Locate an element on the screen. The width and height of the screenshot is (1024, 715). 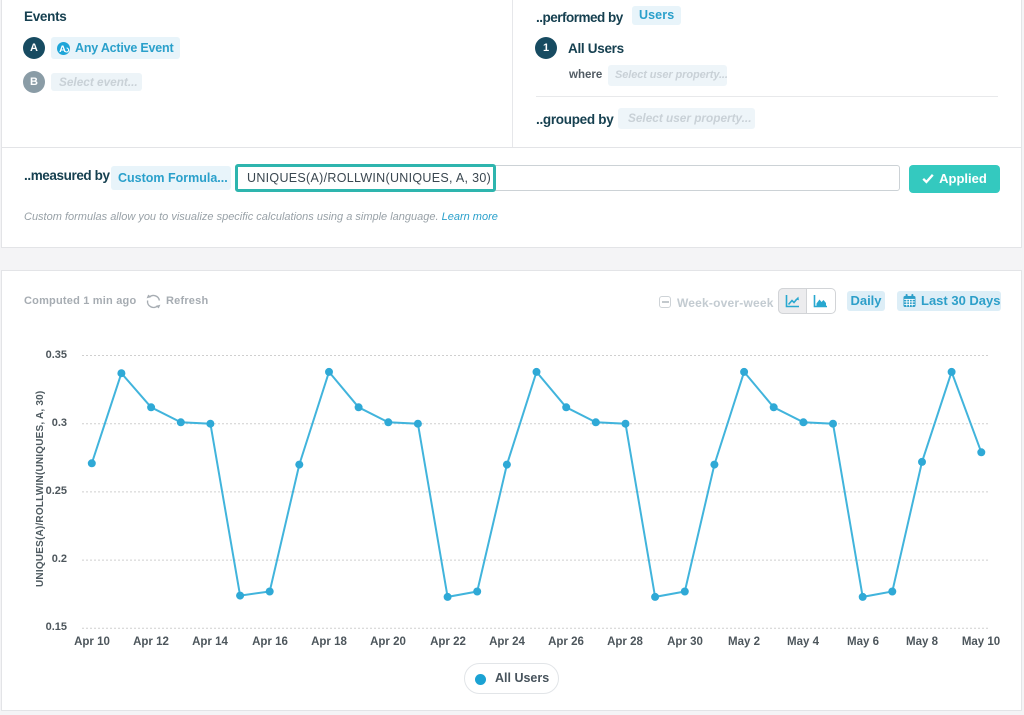
svg-text: A is located at coordinates (62, 49).